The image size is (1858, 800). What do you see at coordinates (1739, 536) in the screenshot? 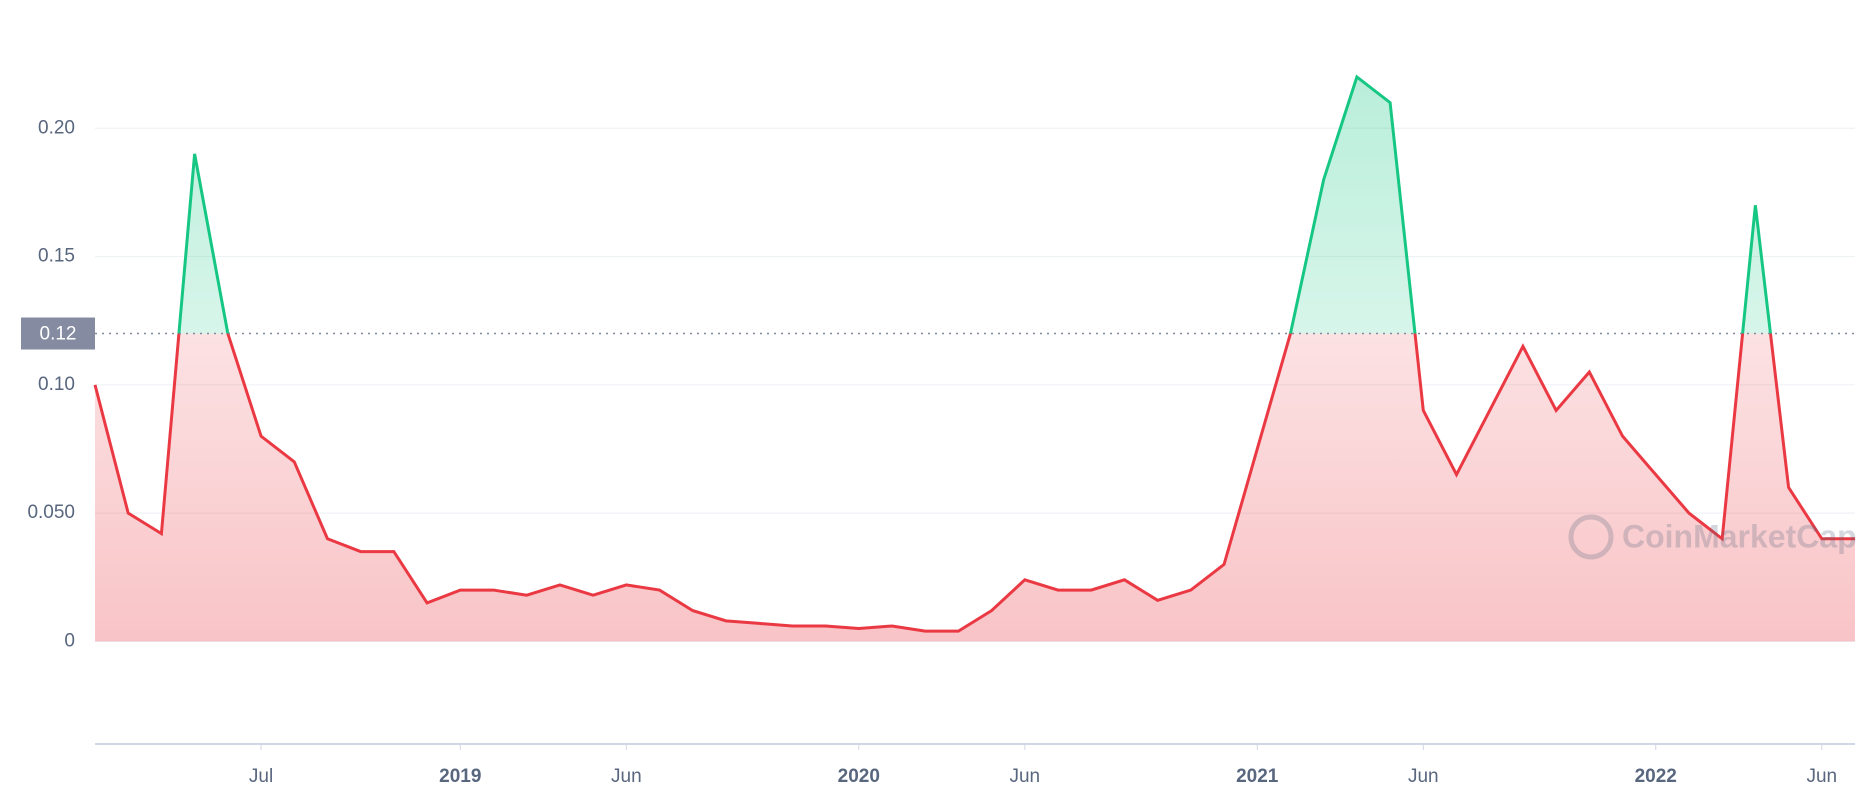
I see `watermark-text: CoinMarketCap` at bounding box center [1739, 536].